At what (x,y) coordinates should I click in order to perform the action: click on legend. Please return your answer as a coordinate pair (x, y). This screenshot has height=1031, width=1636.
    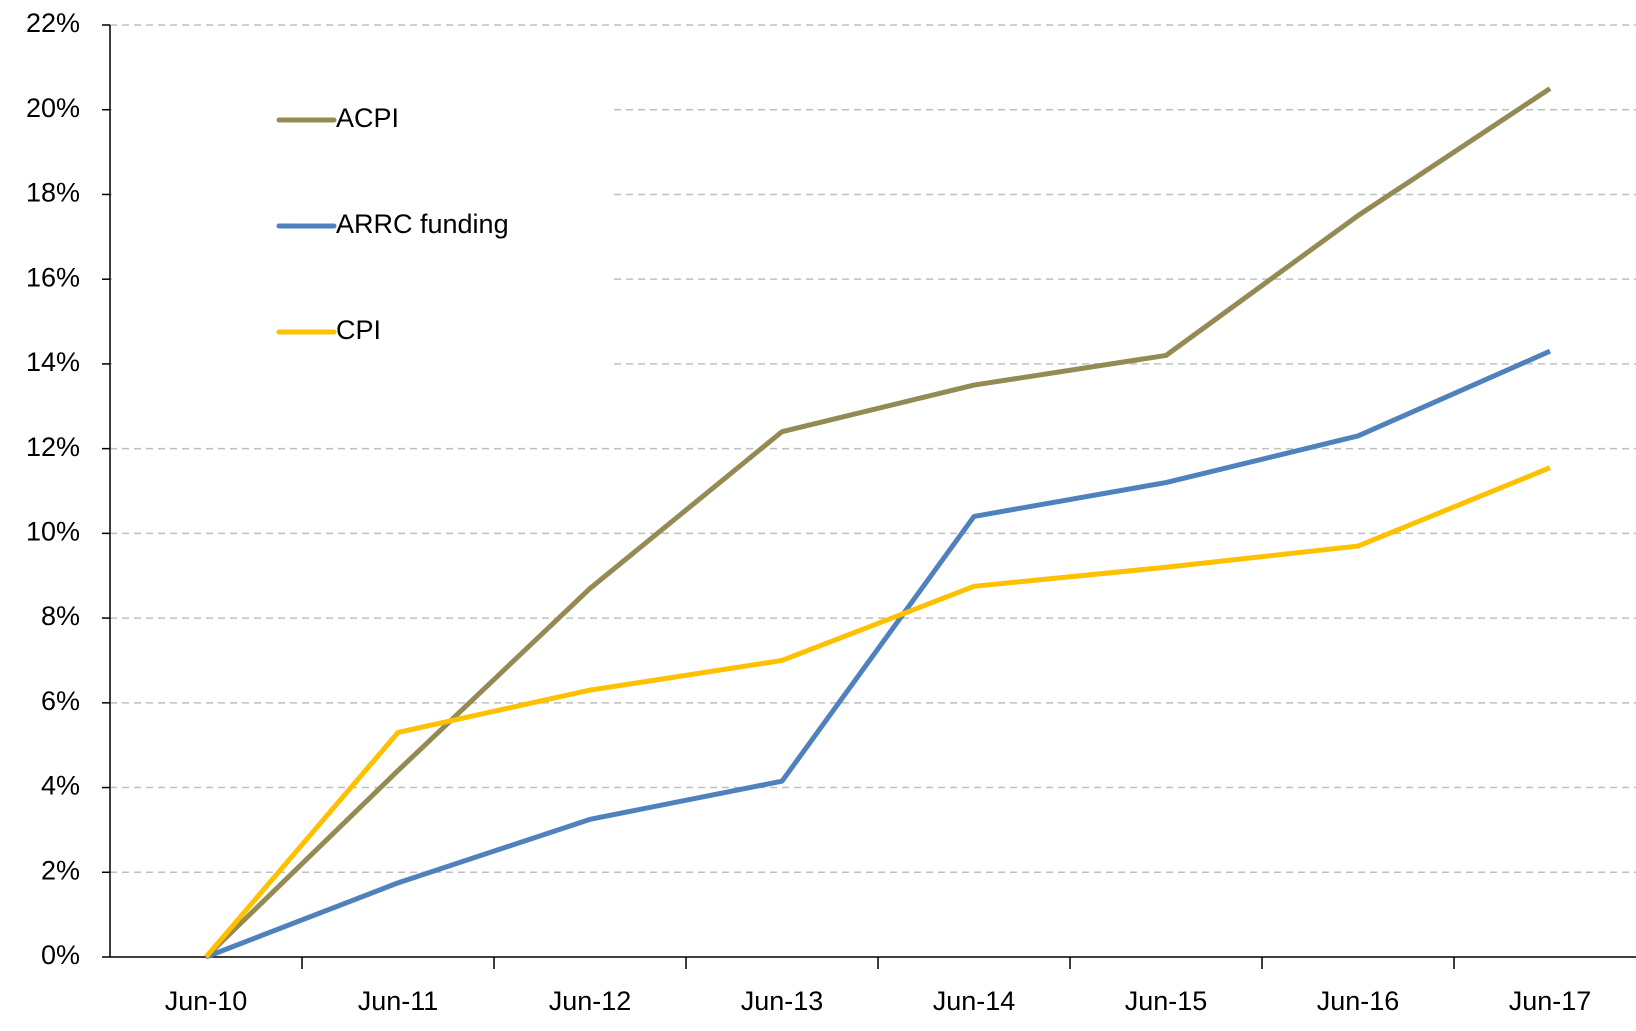
    Looking at the image, I should click on (362, 230).